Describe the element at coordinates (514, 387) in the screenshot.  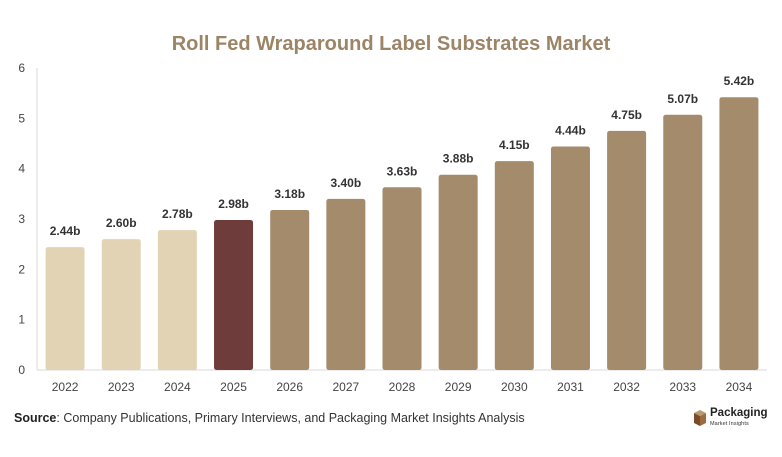
I see `x-tick-label: 2030` at that location.